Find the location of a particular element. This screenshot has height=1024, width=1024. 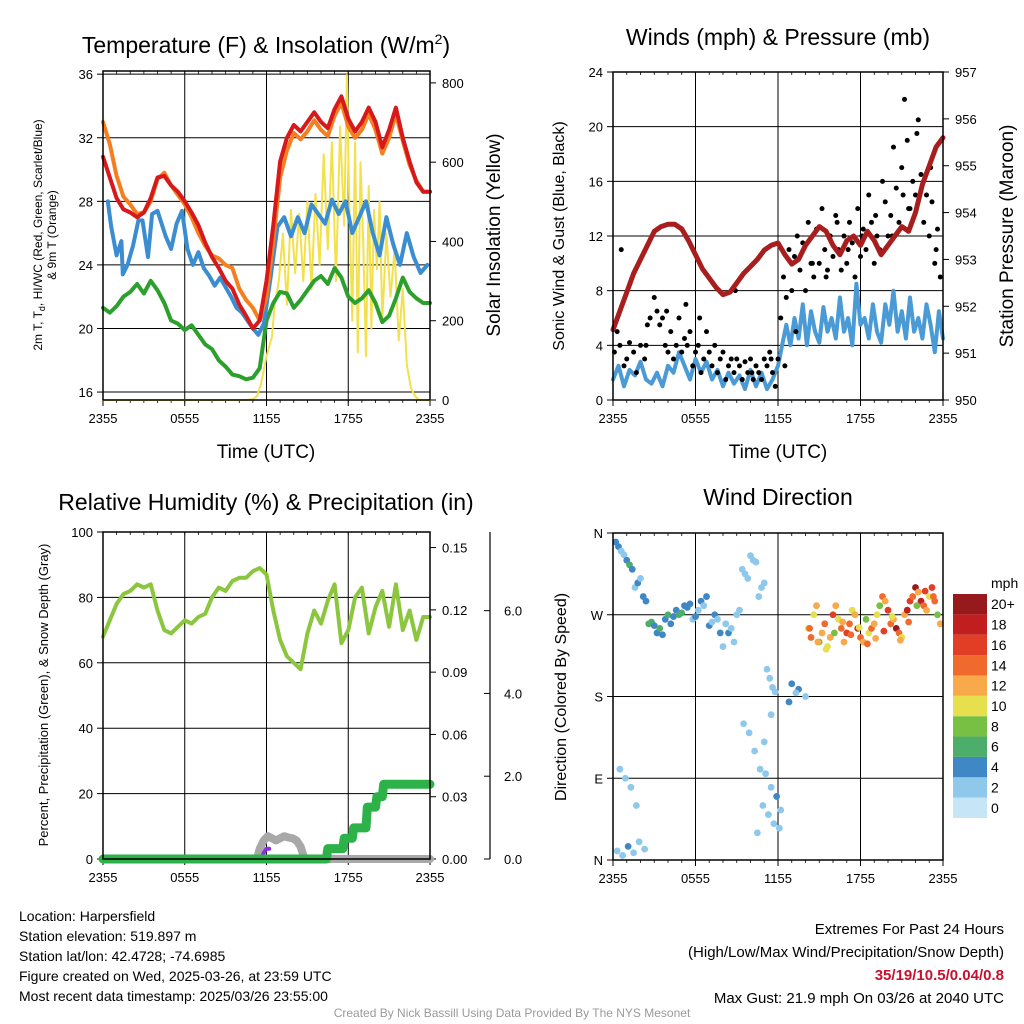

y3-tick-label: 0.0 is located at coordinates (513, 859).